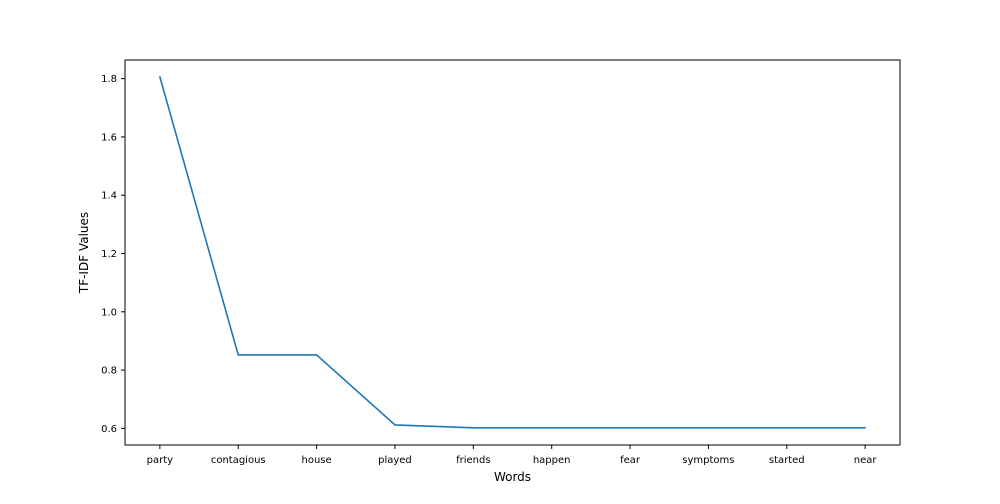  Describe the element at coordinates (109, 371) in the screenshot. I see `y-tick-label: 0.8` at that location.